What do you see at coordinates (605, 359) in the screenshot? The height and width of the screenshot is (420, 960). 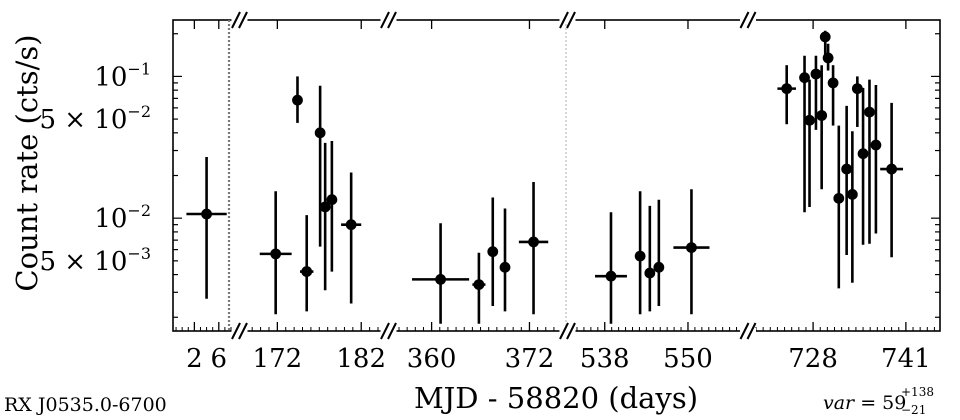 I see `x-tick-label: 538` at bounding box center [605, 359].